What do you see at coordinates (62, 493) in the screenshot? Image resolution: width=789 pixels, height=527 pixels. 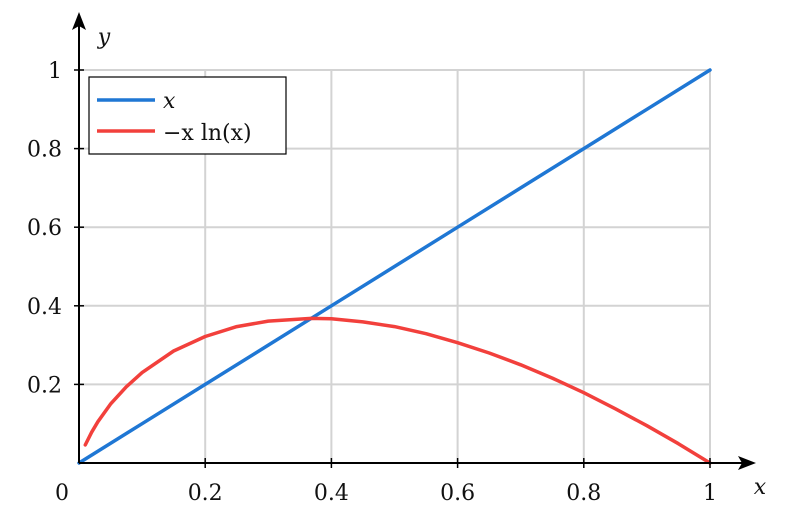 I see `origin-label: 0` at bounding box center [62, 493].